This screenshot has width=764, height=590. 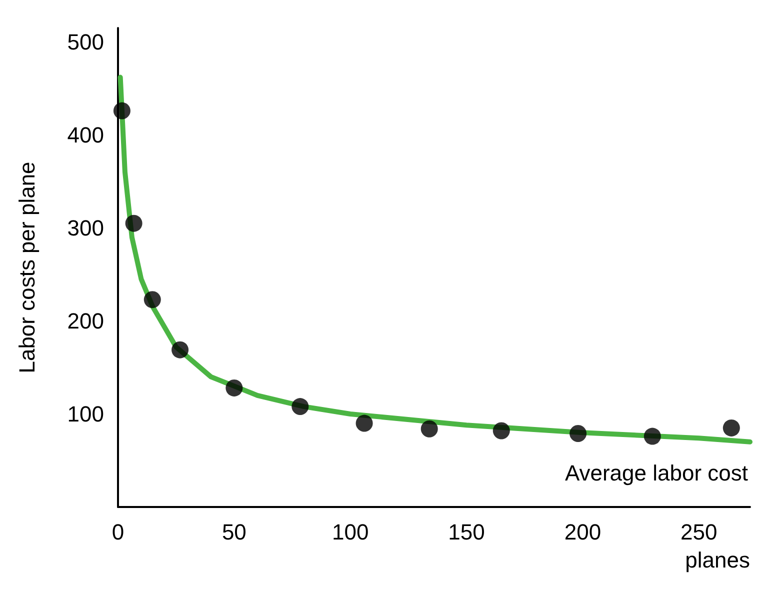 What do you see at coordinates (350, 532) in the screenshot?
I see `x-tick-label: 100` at bounding box center [350, 532].